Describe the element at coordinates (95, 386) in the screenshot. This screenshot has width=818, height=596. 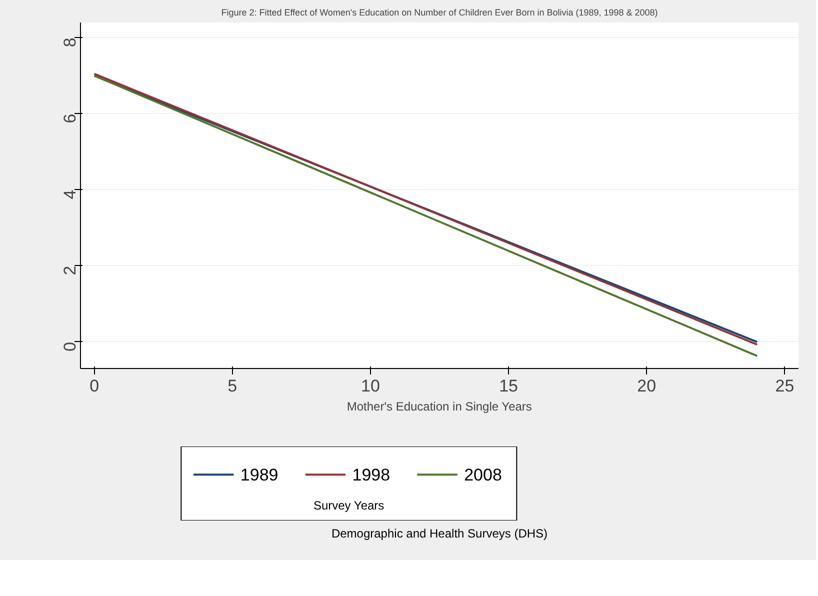
I see `x-tick-label: 0` at that location.